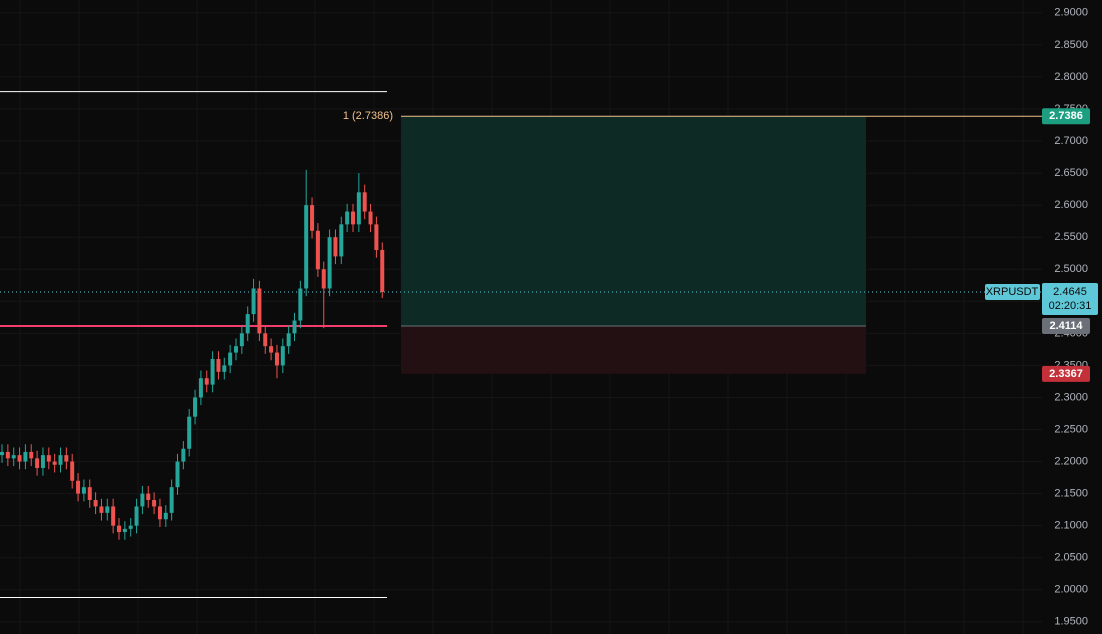 This screenshot has height=634, width=1102. I want to click on y-tick-label: 2.6500, so click(1071, 173).